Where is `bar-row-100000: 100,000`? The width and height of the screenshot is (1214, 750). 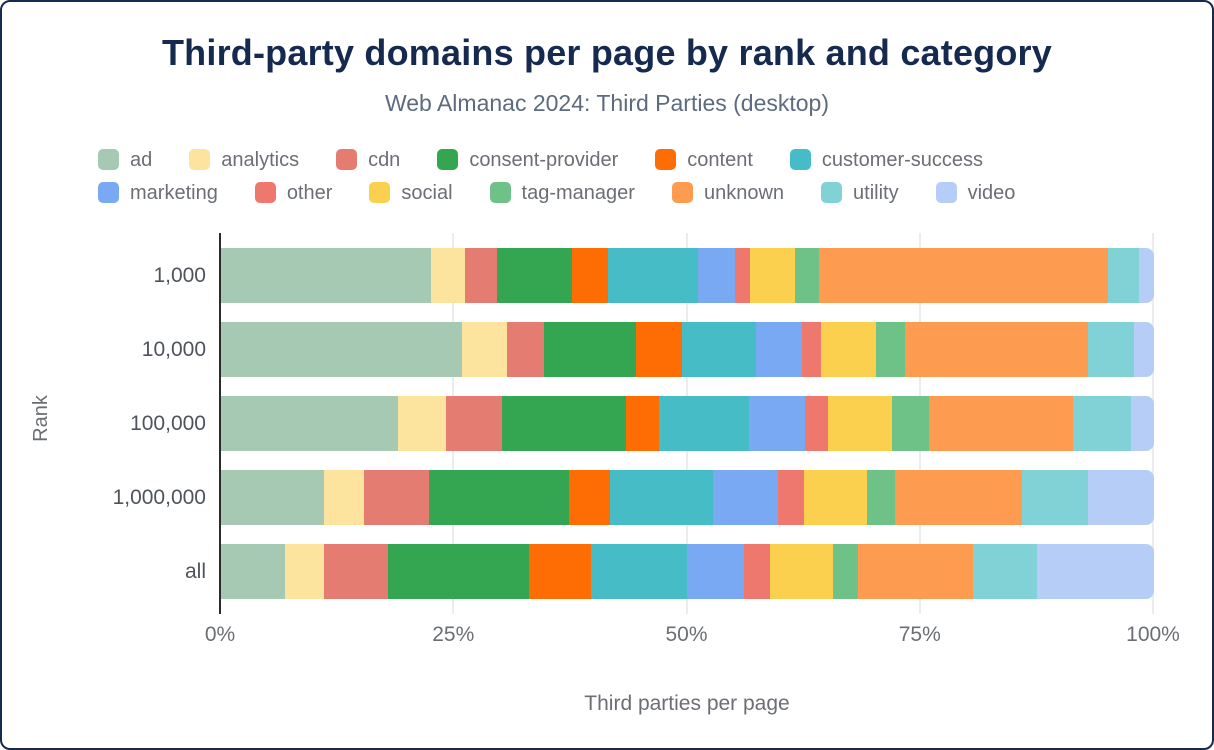
bar-row-100000: 100,000 is located at coordinates (578, 423).